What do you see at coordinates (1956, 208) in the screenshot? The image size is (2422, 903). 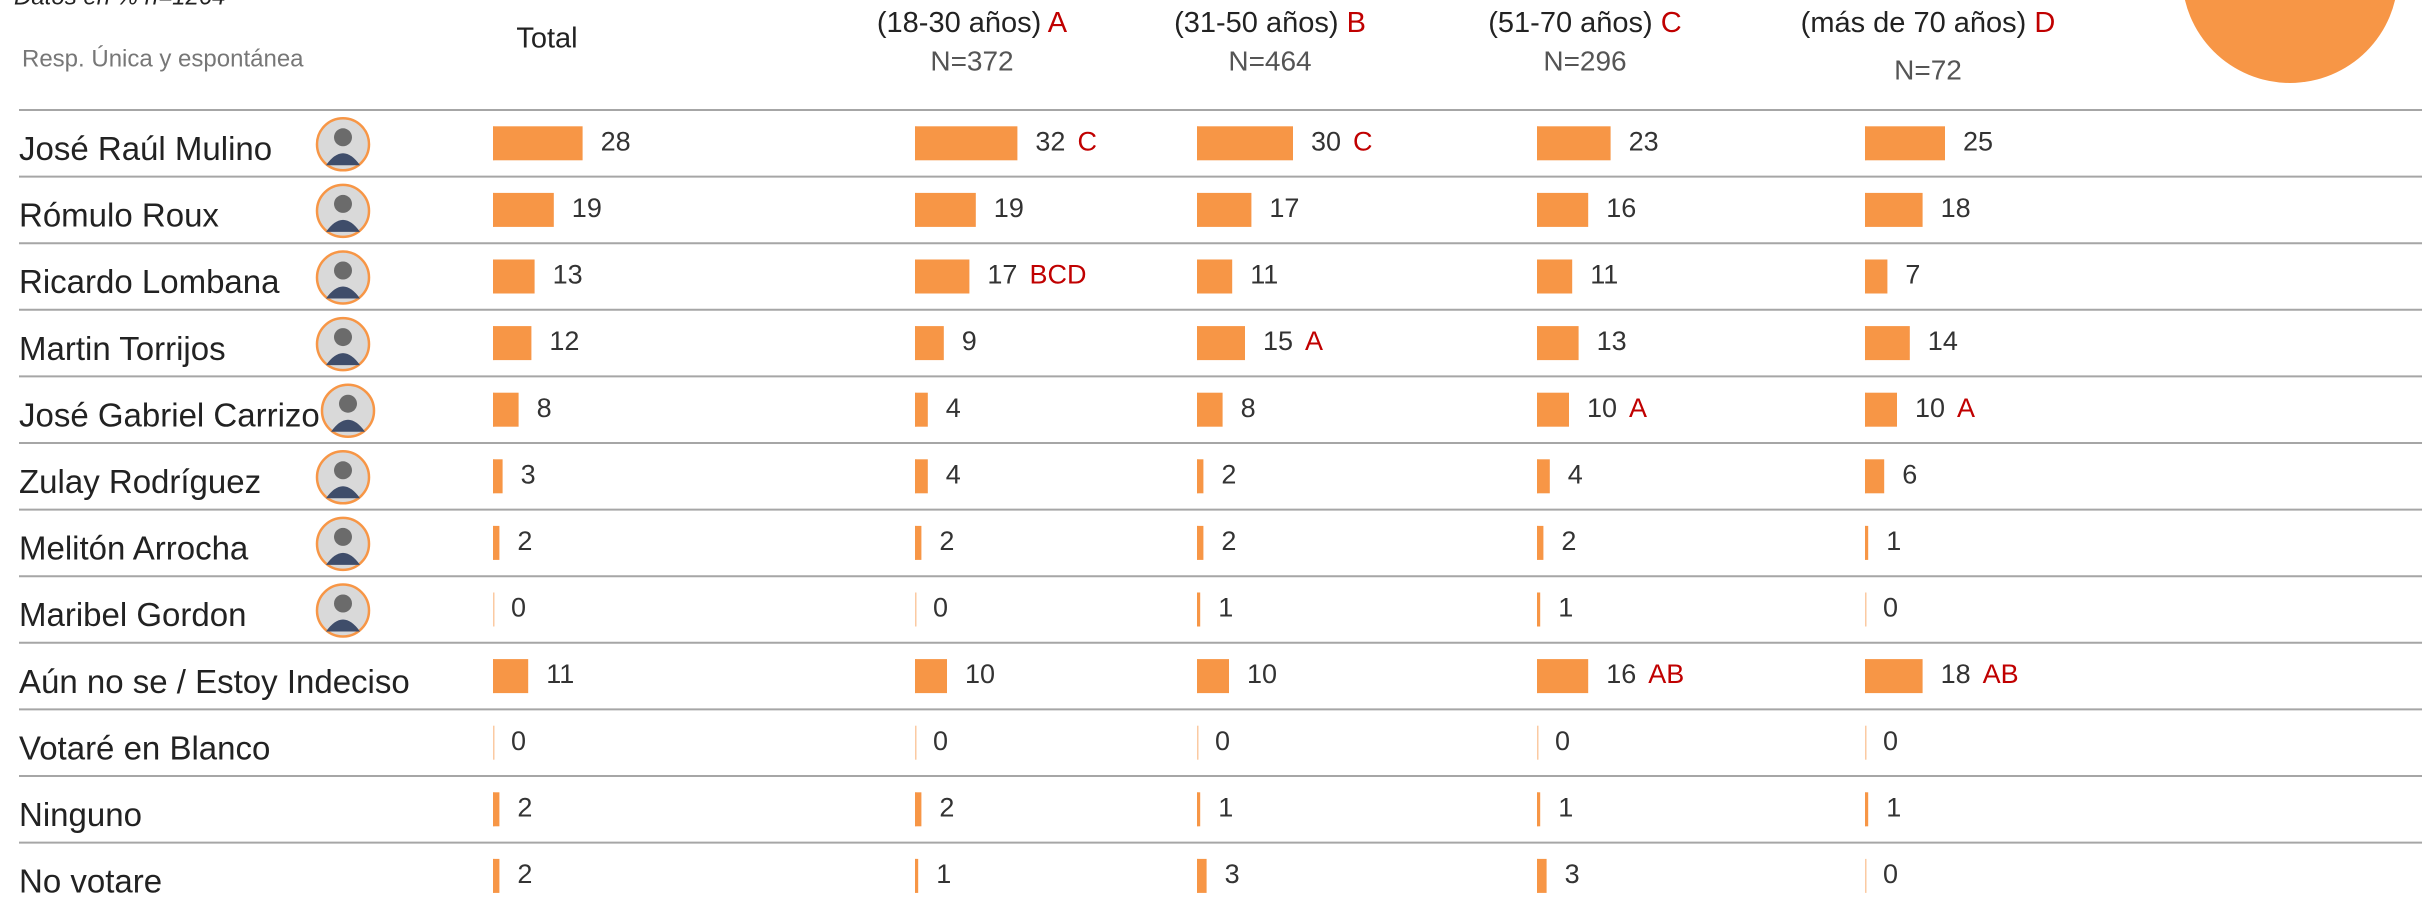 I see `value-label: 18` at bounding box center [1956, 208].